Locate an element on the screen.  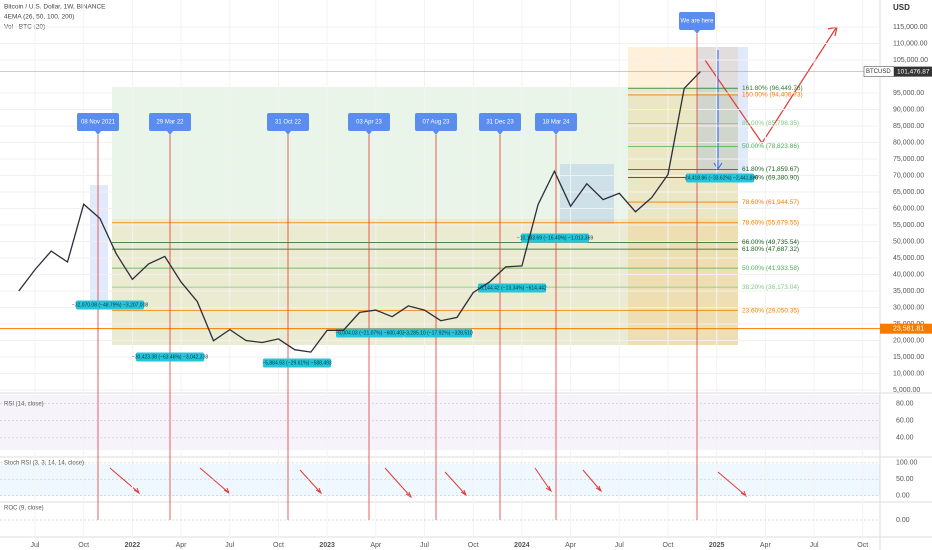
event-label: 07 Aug 23 is located at coordinates (436, 123).